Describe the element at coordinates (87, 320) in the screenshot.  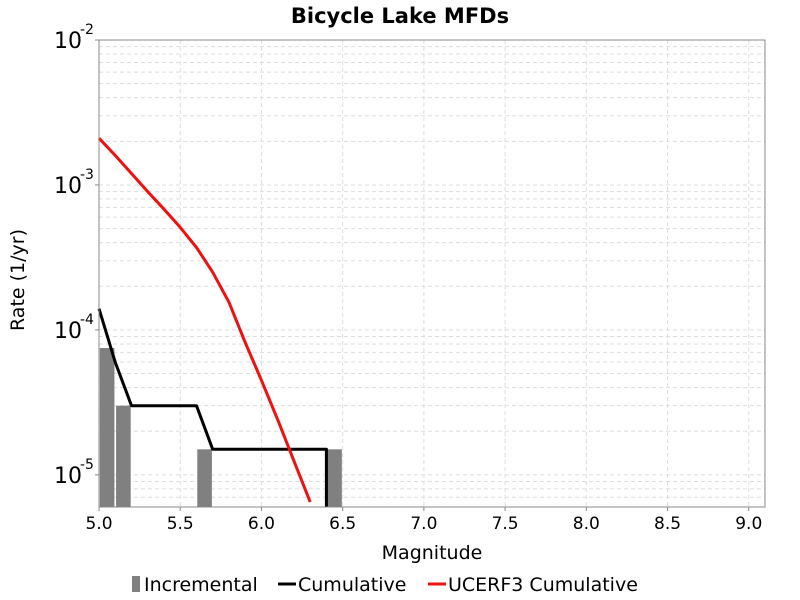
I see `y-tick-exponent: -4` at that location.